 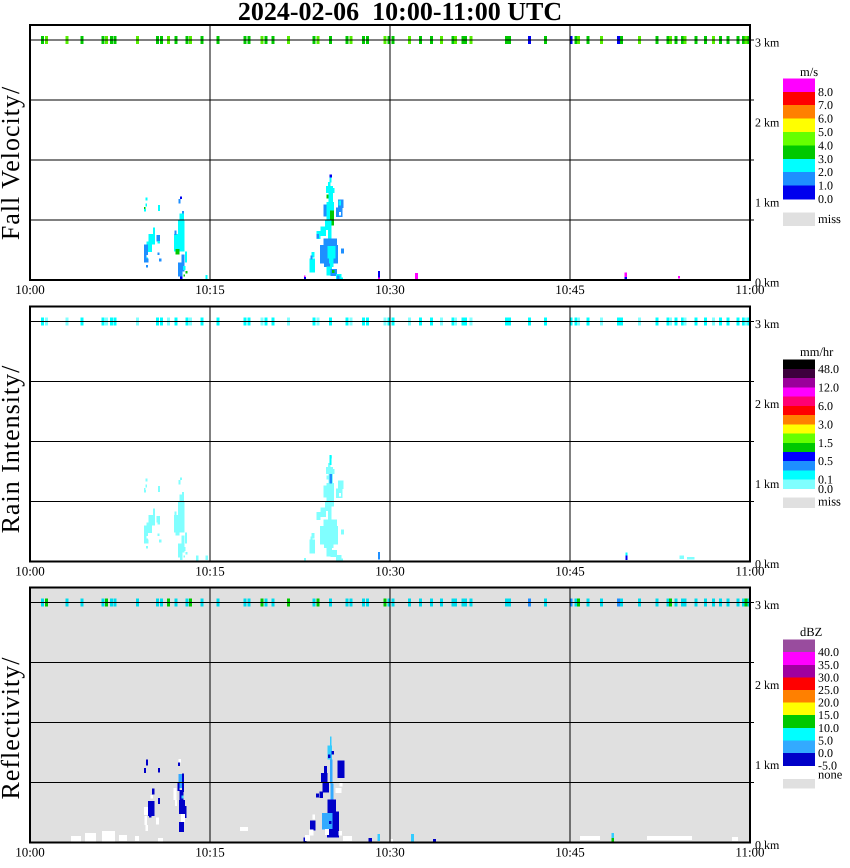 I want to click on svg-text: 40.0, so click(x=828, y=652).